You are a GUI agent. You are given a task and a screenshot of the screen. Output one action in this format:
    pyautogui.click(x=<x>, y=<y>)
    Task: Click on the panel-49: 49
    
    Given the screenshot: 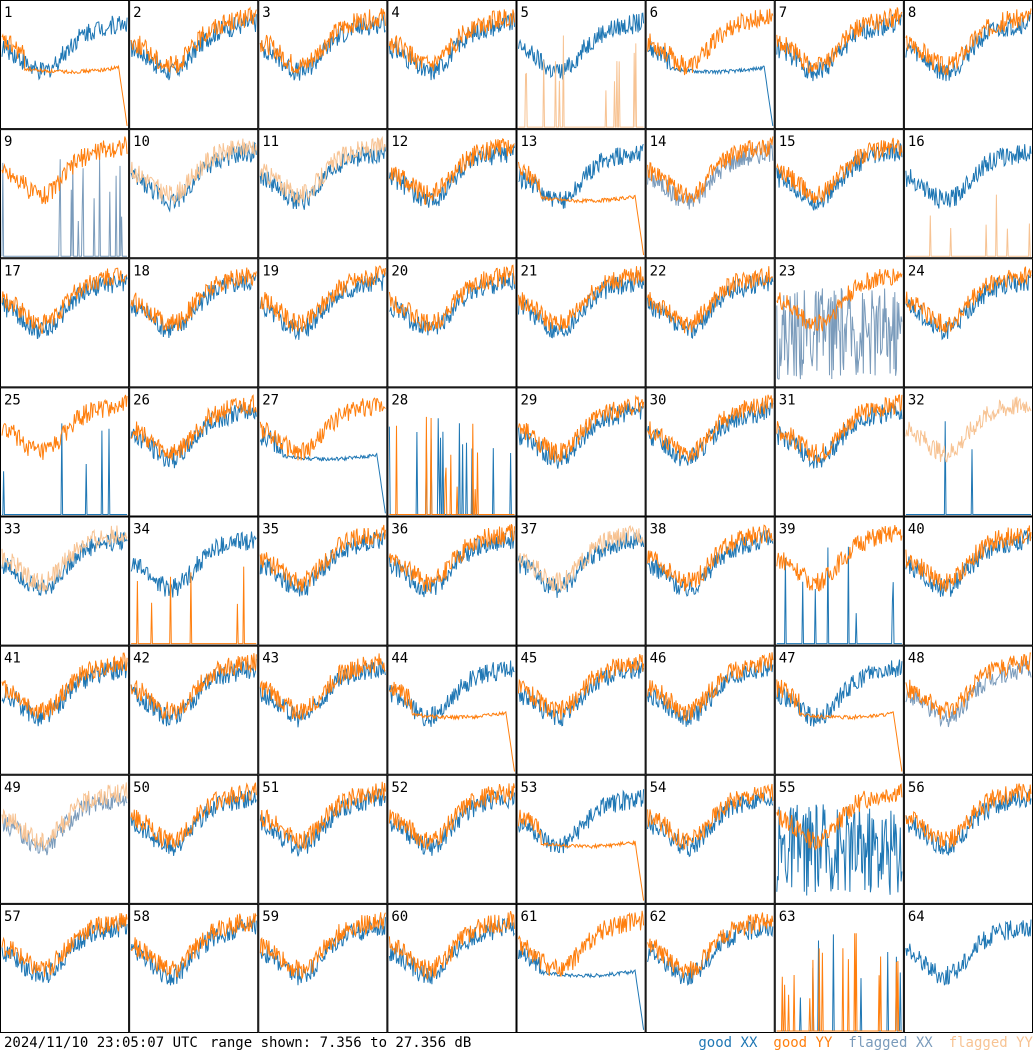 What is the action you would take?
    pyautogui.click(x=65, y=839)
    